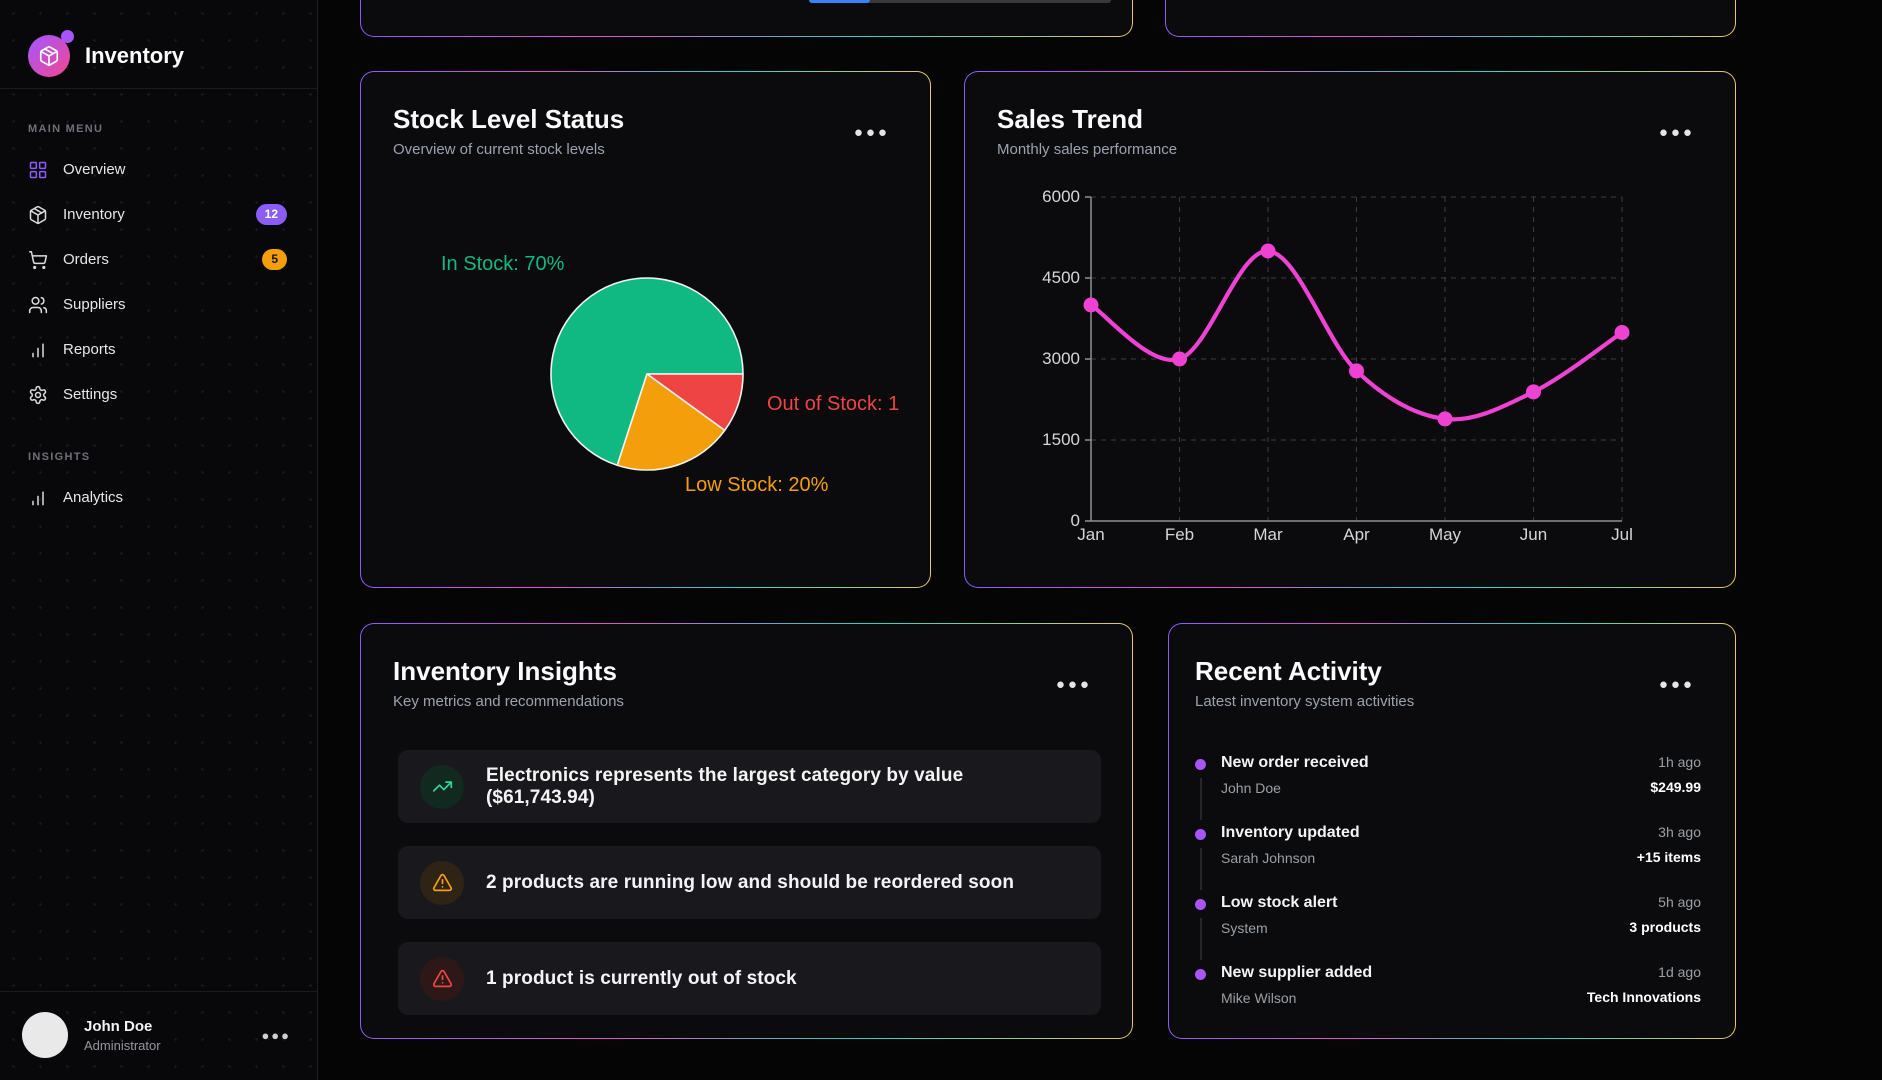 The height and width of the screenshot is (1080, 1882). I want to click on mini-scrollbar-thumb, so click(839, 1).